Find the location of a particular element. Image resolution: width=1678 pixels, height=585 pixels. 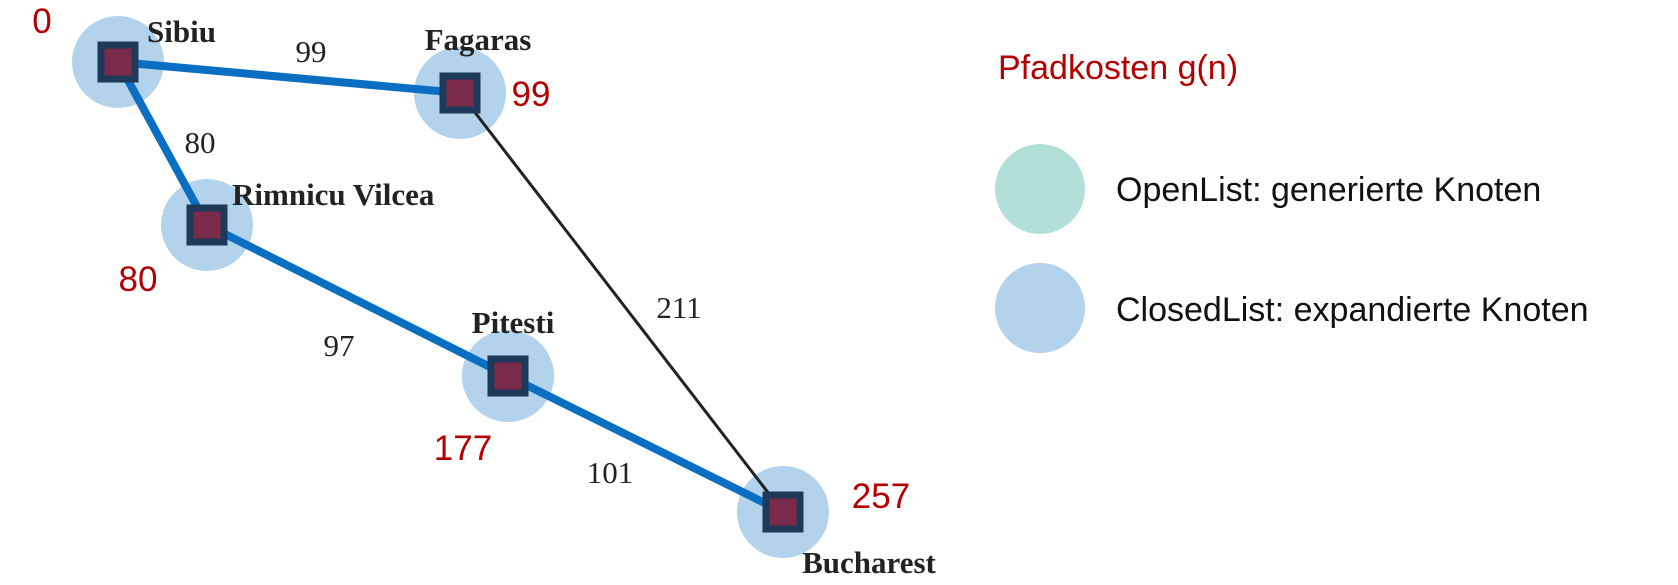

edge-sibiu-rimnicu is located at coordinates (162, 143).